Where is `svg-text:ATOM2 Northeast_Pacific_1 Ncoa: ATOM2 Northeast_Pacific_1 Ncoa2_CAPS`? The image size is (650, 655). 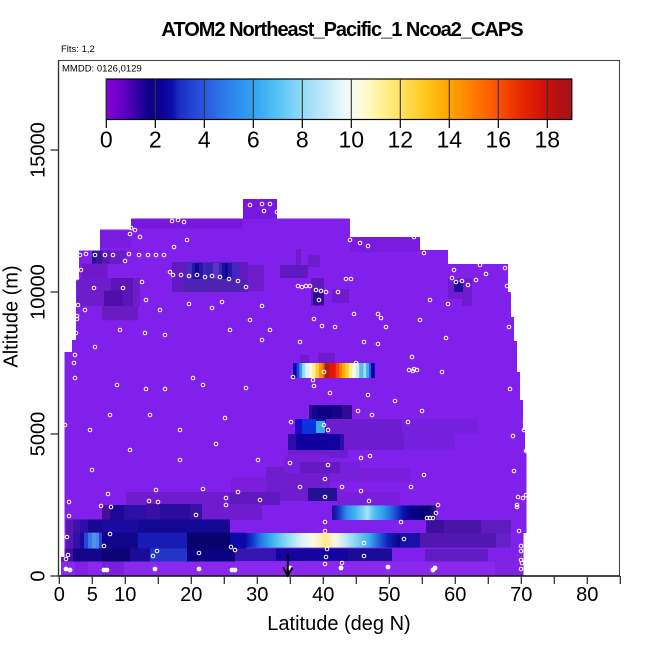 svg-text:ATOM2 Northeast_Pacific_1 Ncoa: ATOM2 Northeast_Pacific_1 Ncoa2_CAPS is located at coordinates (342, 30).